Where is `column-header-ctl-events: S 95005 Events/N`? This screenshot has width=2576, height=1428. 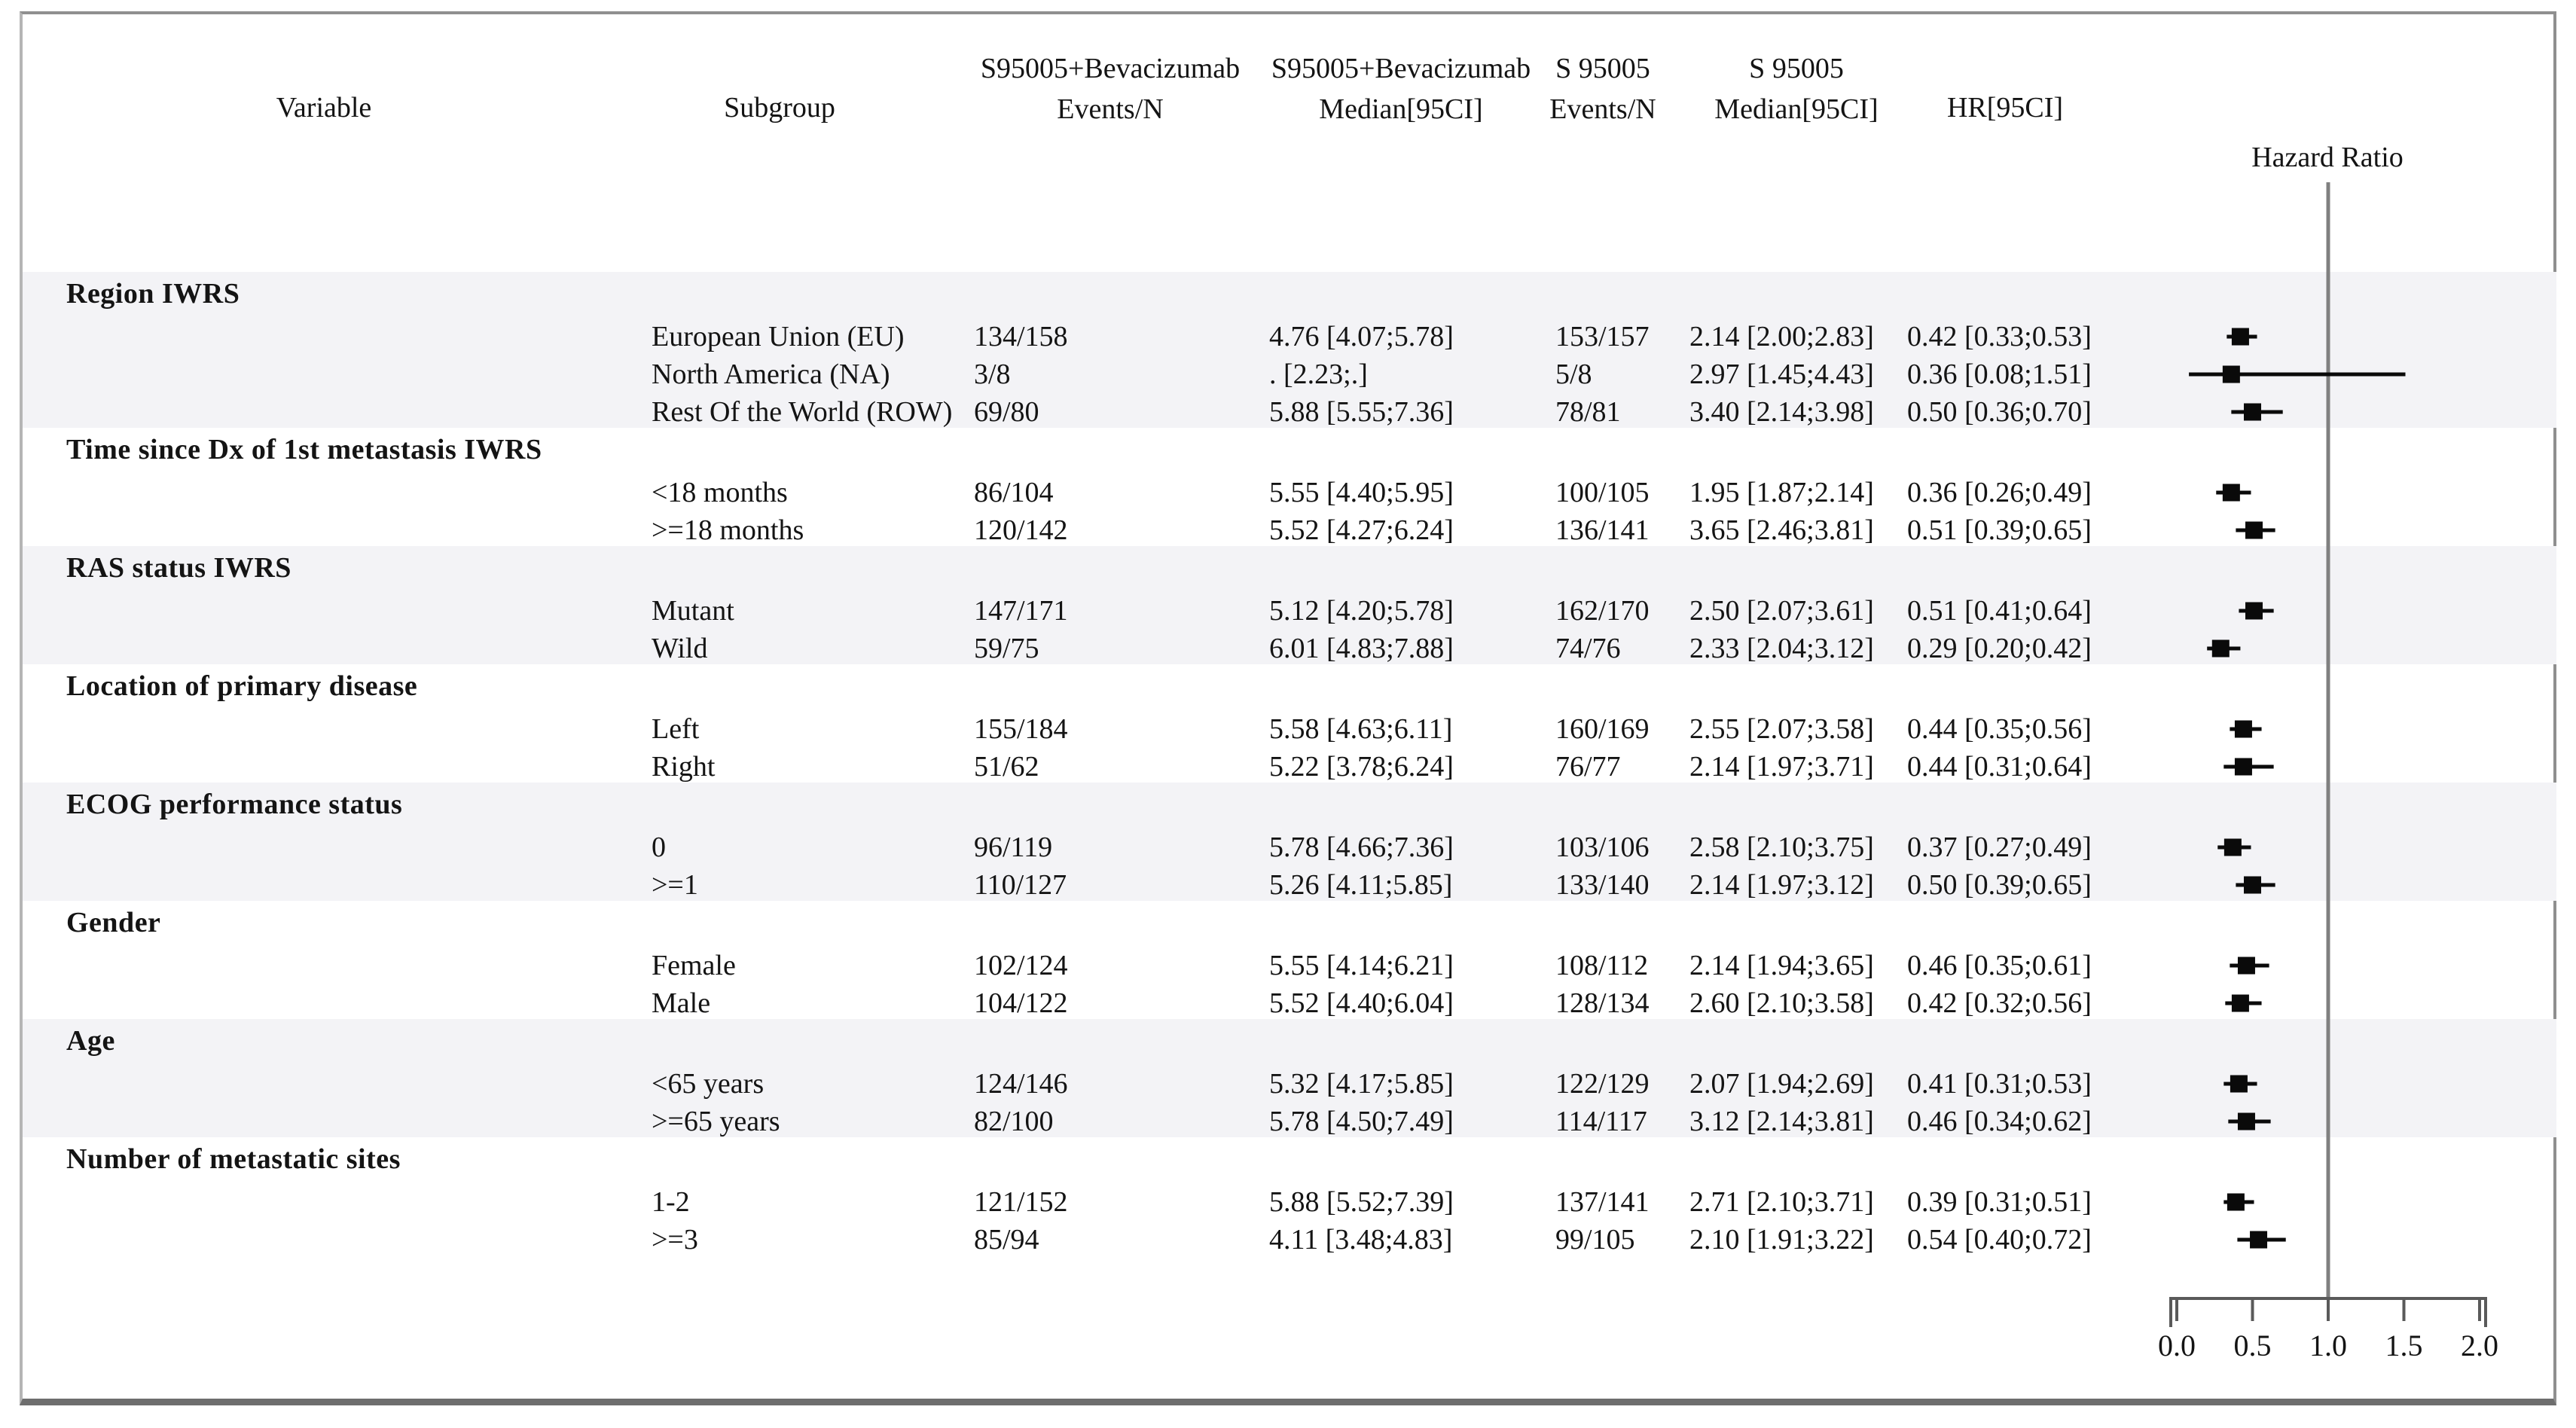
column-header-ctl-events: S 95005 Events/N is located at coordinates (1603, 89).